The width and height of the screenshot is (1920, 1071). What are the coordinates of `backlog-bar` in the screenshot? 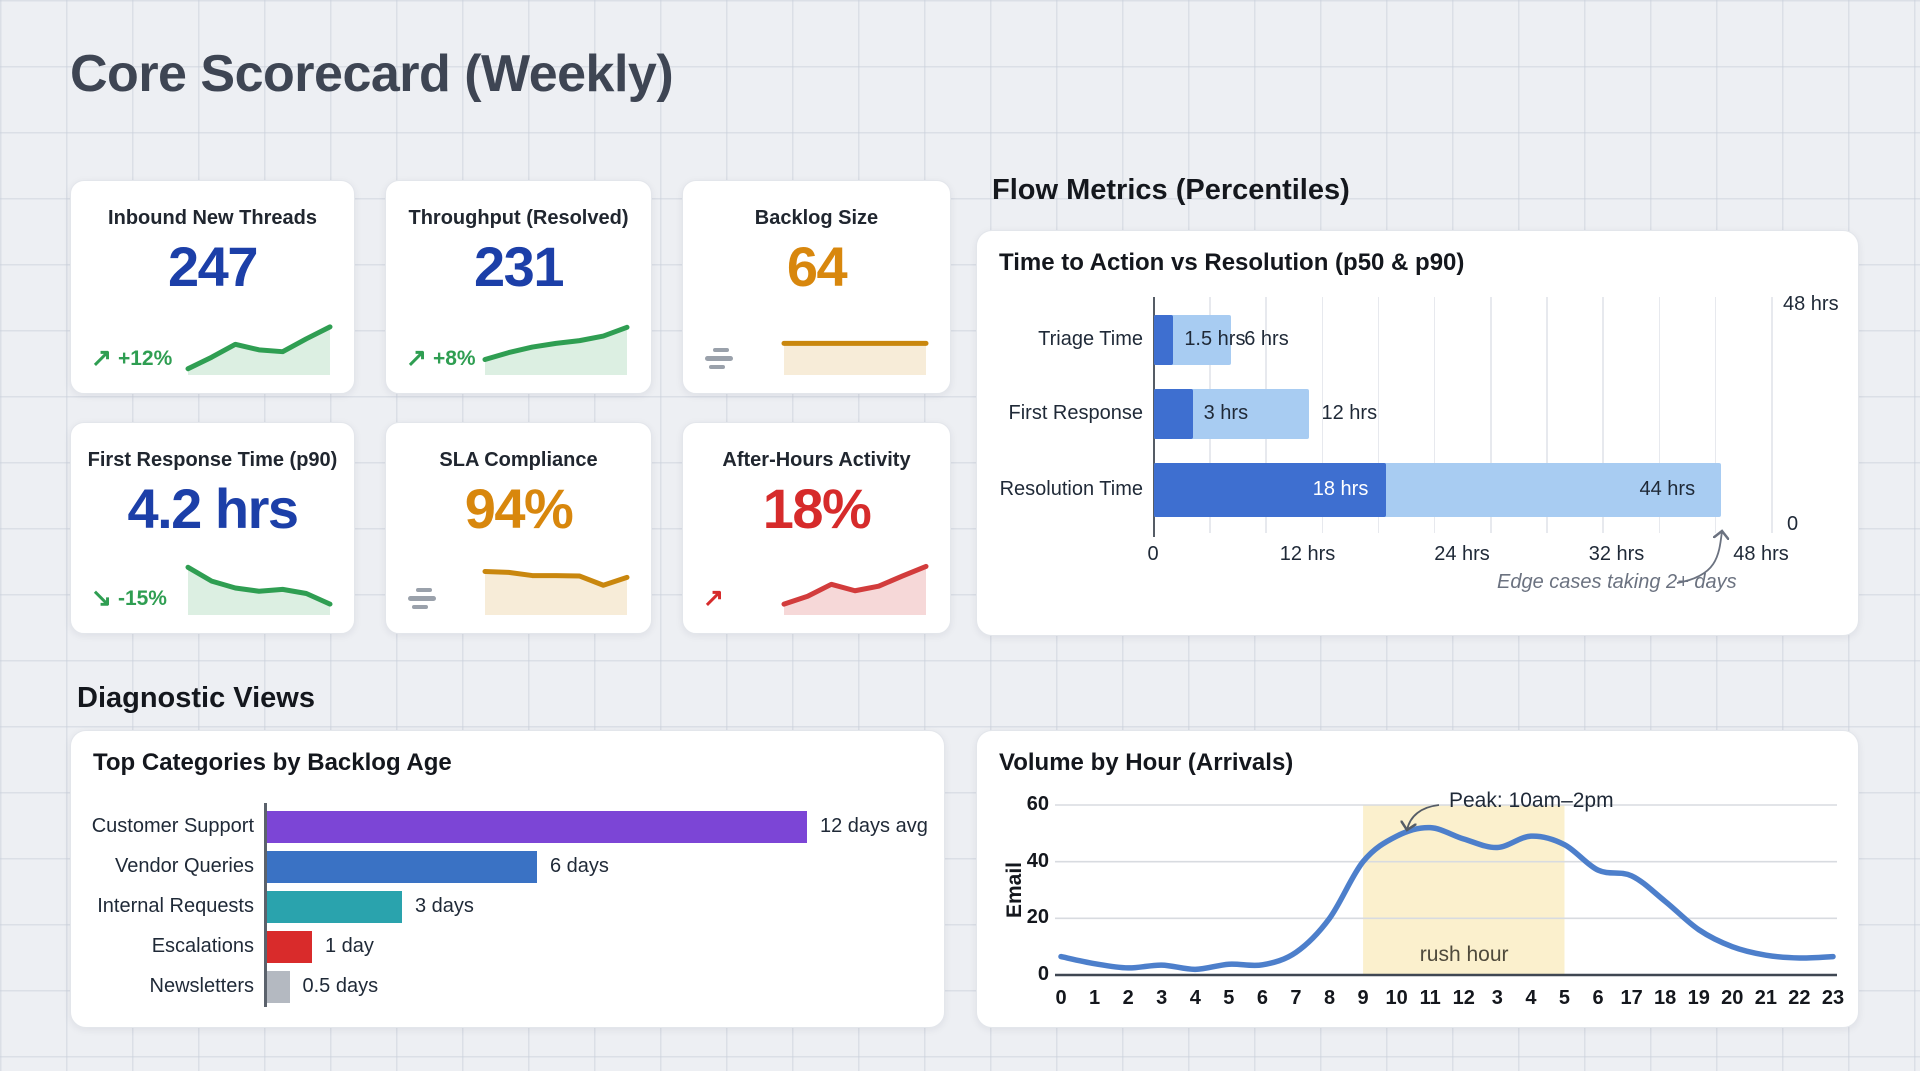 It's located at (278, 987).